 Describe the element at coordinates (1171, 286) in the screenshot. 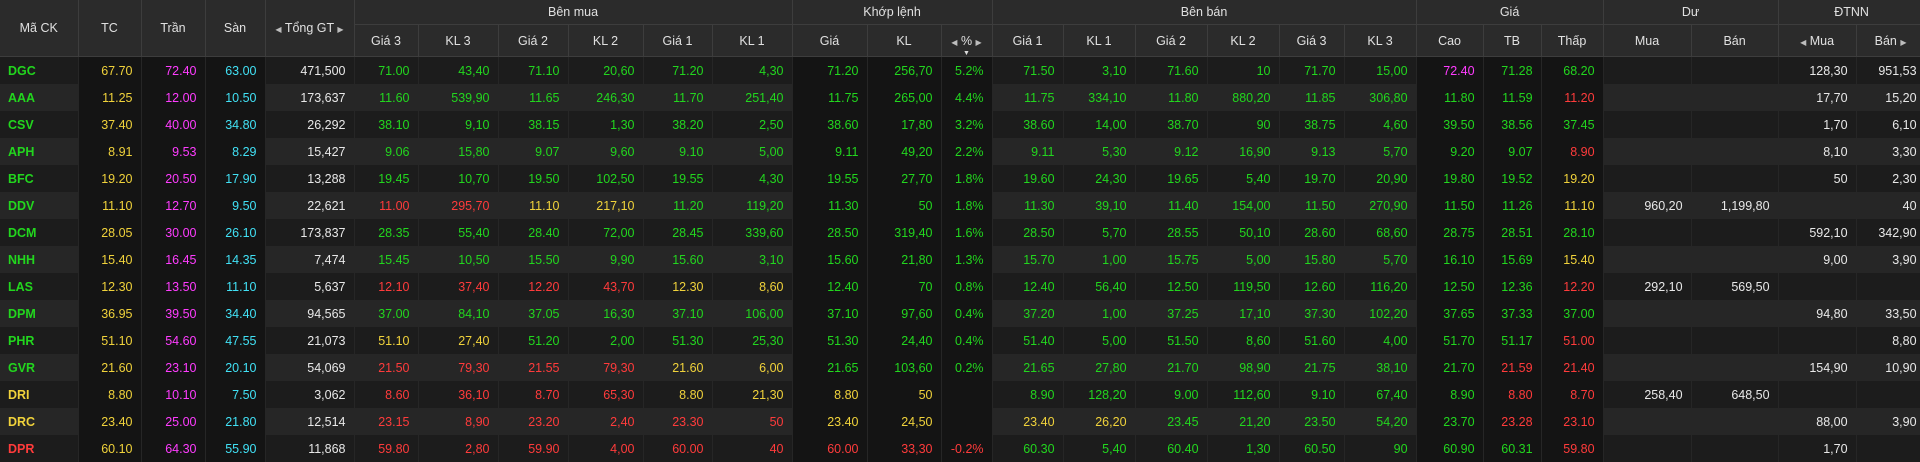

I see `sell-price-cell: 12.50` at that location.